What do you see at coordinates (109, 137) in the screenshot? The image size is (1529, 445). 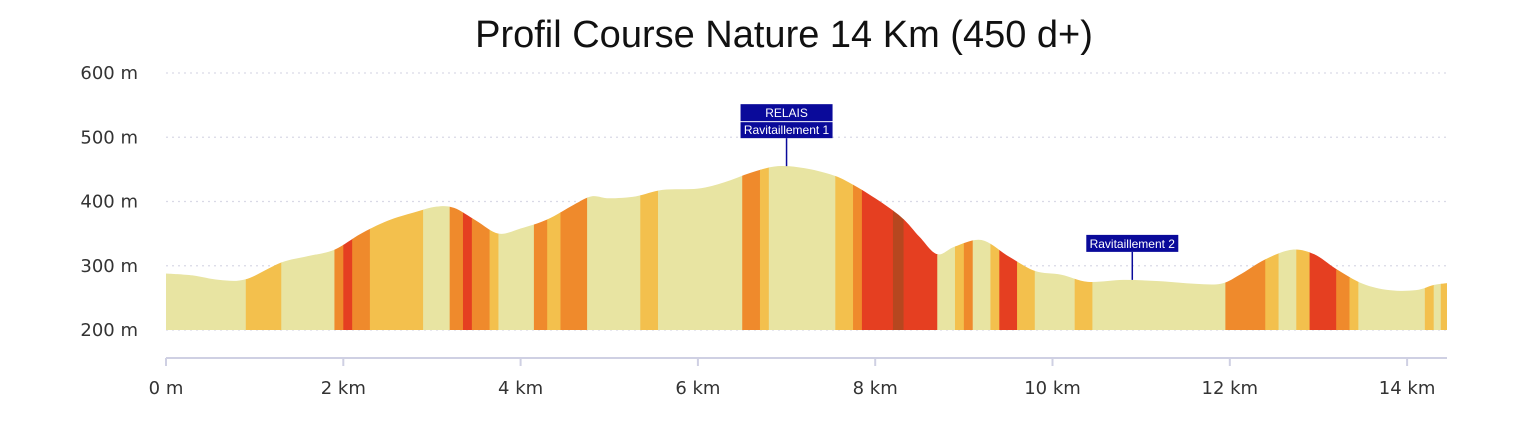 I see `y-tick-label: 500 m` at bounding box center [109, 137].